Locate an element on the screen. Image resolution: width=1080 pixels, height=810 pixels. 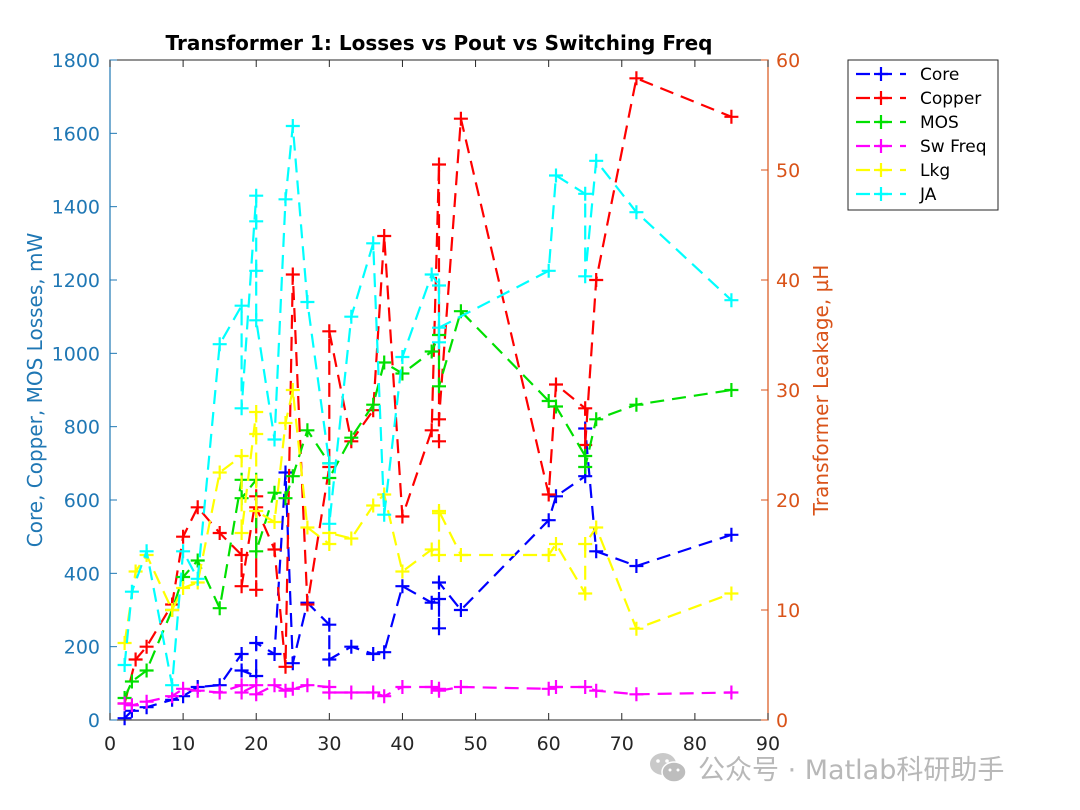
y-tick-label: 0 is located at coordinates (94, 721).